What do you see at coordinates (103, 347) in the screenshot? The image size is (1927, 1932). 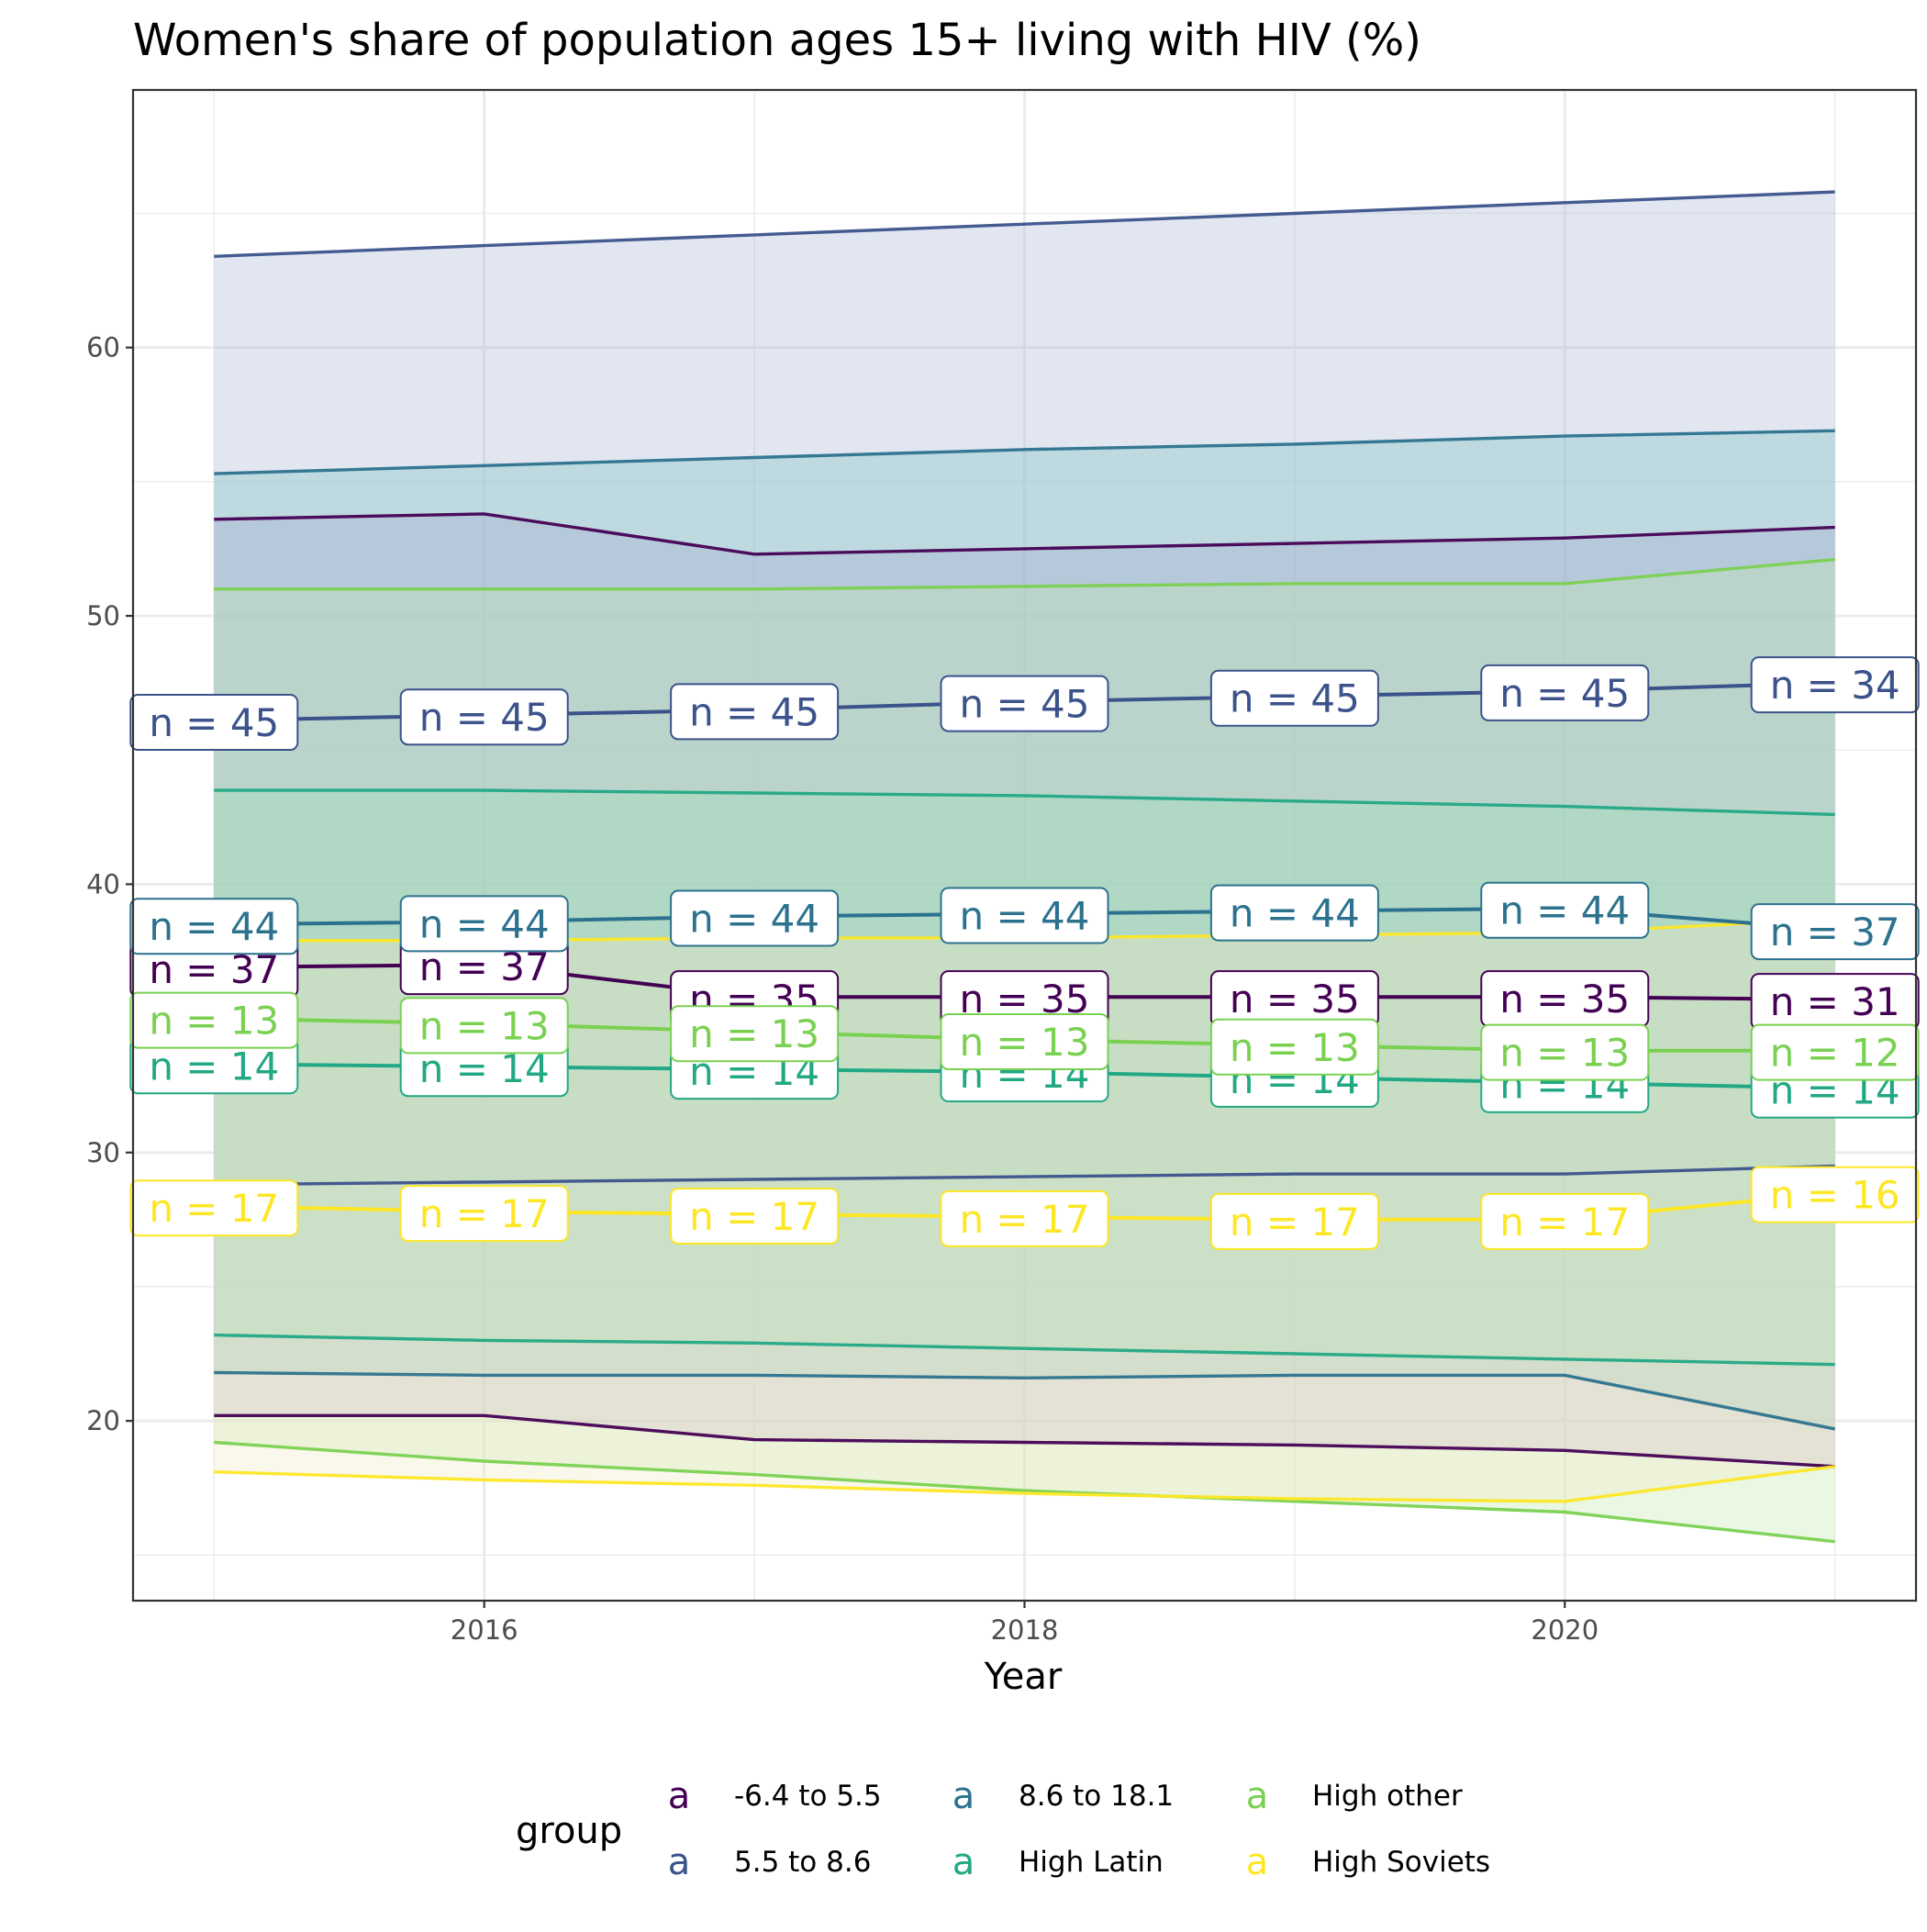 I see `y-tick-label: 60` at bounding box center [103, 347].